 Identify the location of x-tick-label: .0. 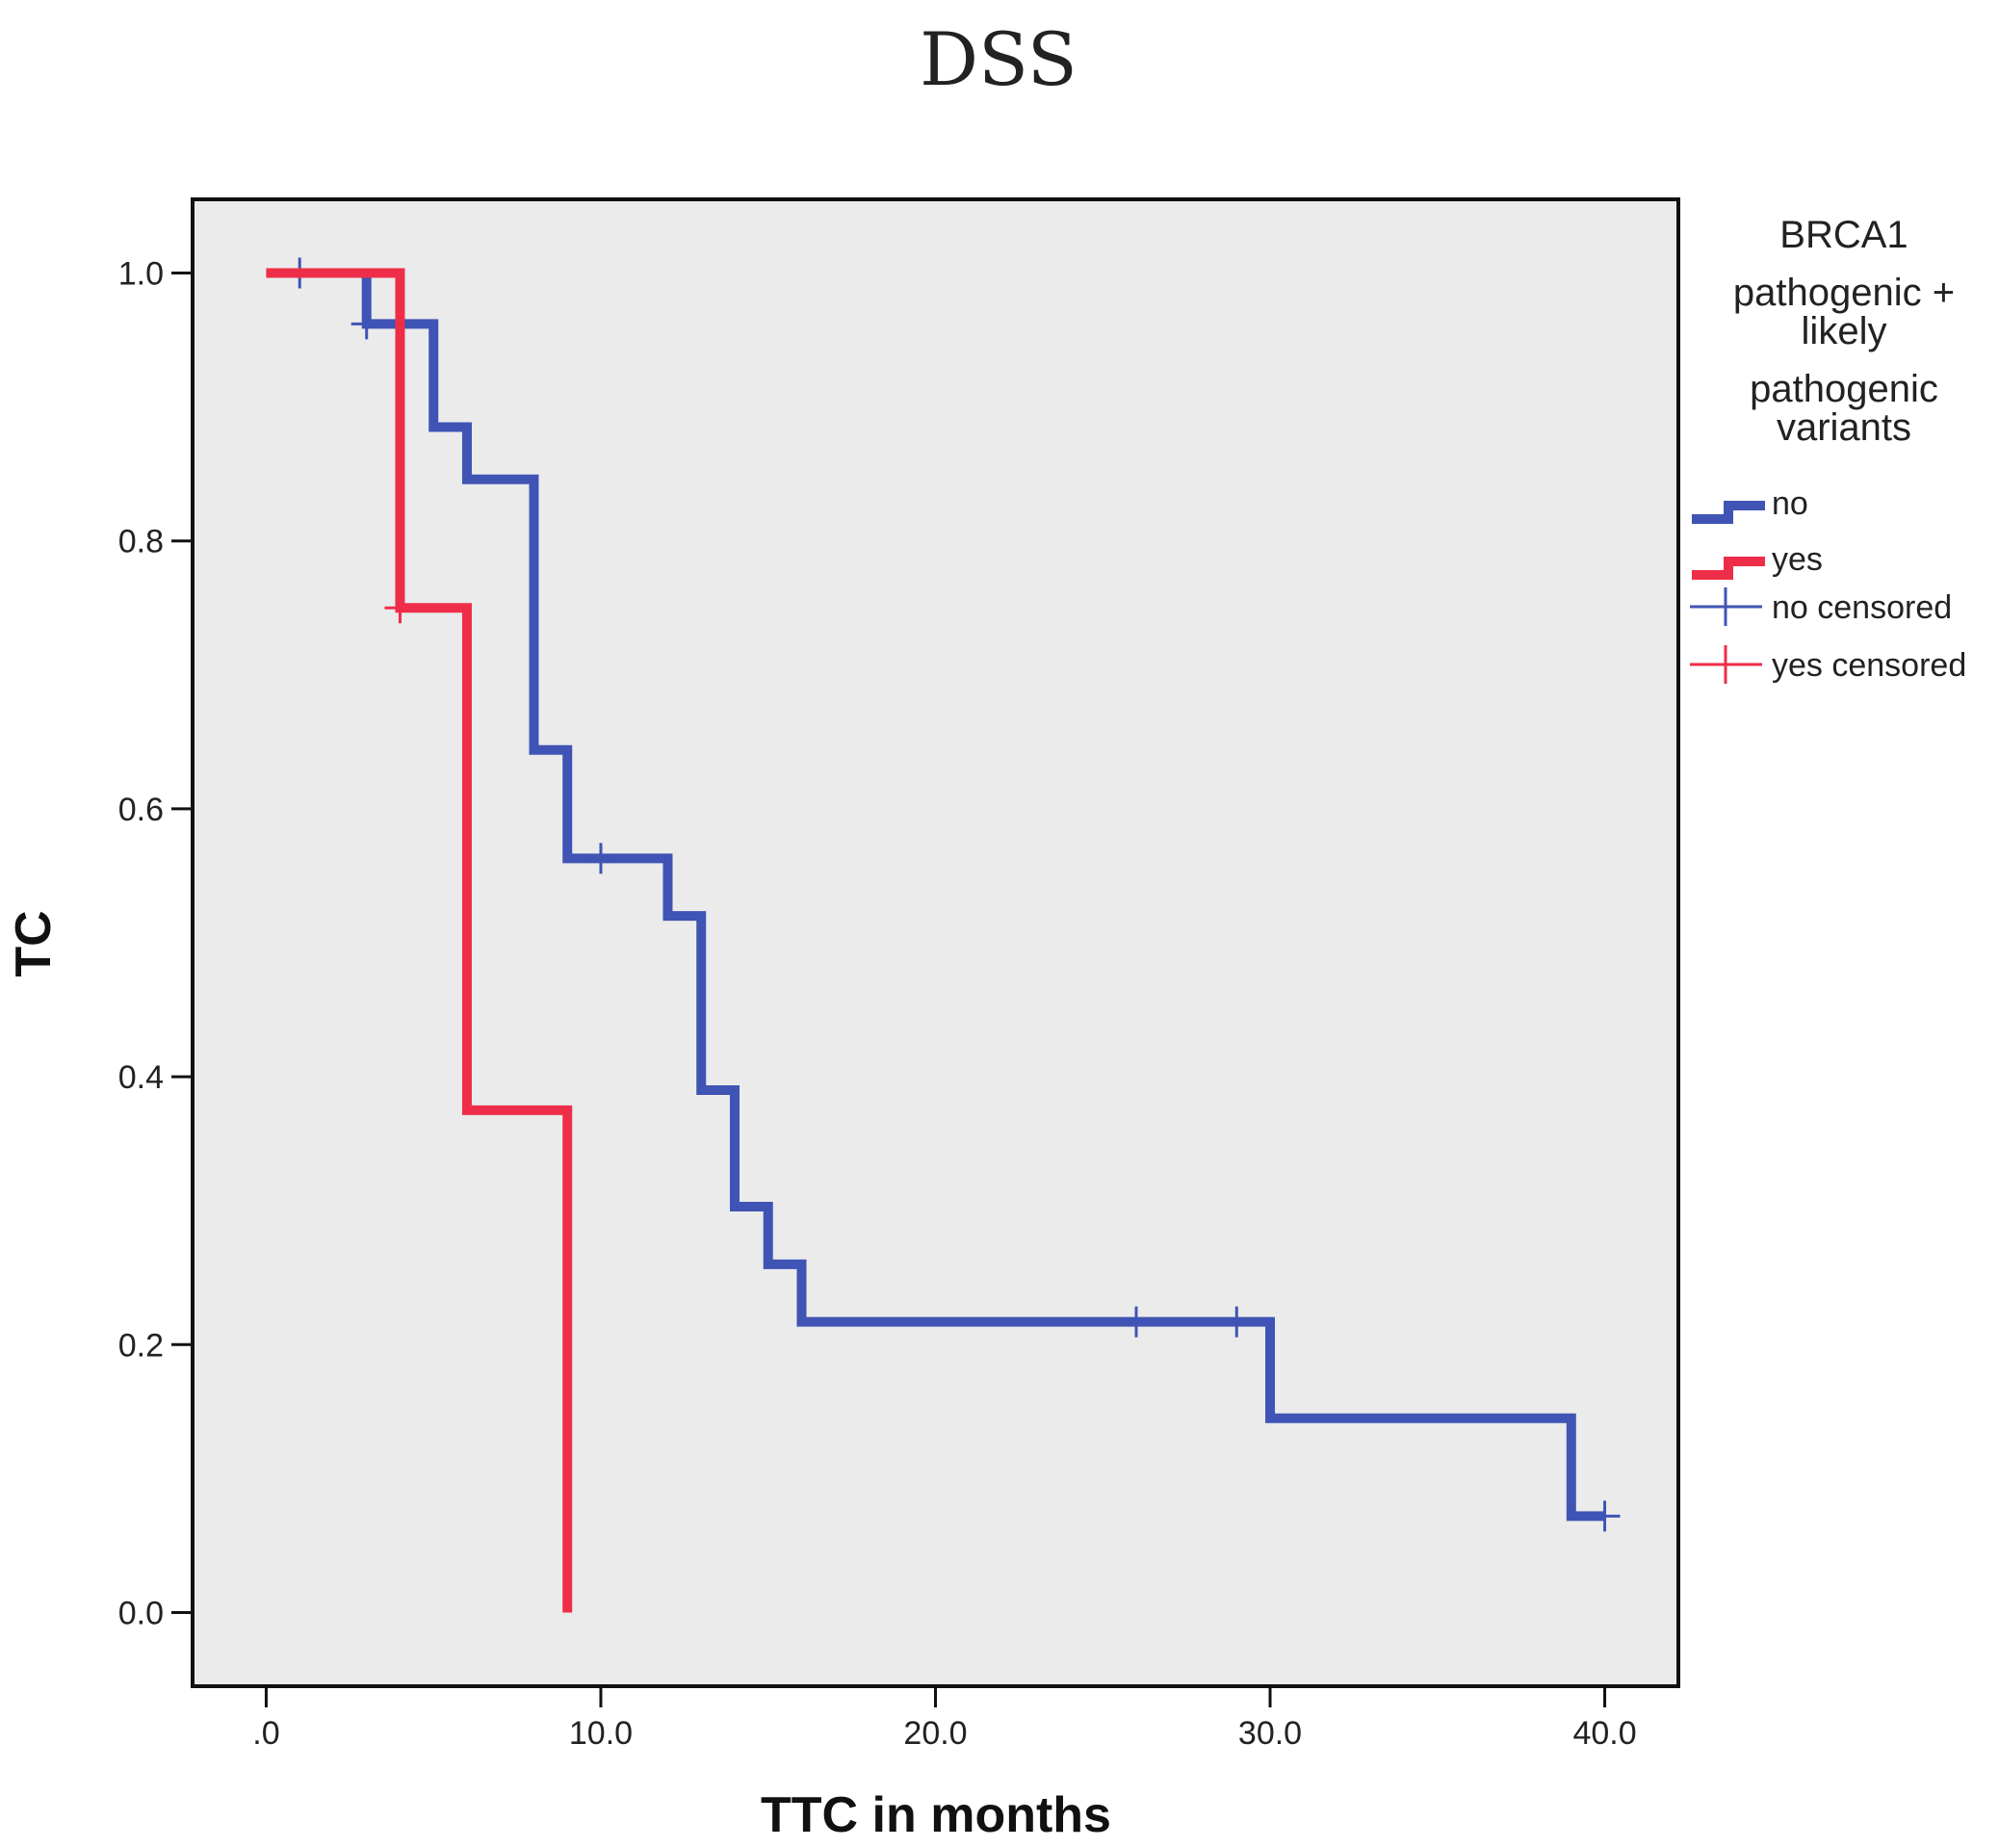
(265, 1734).